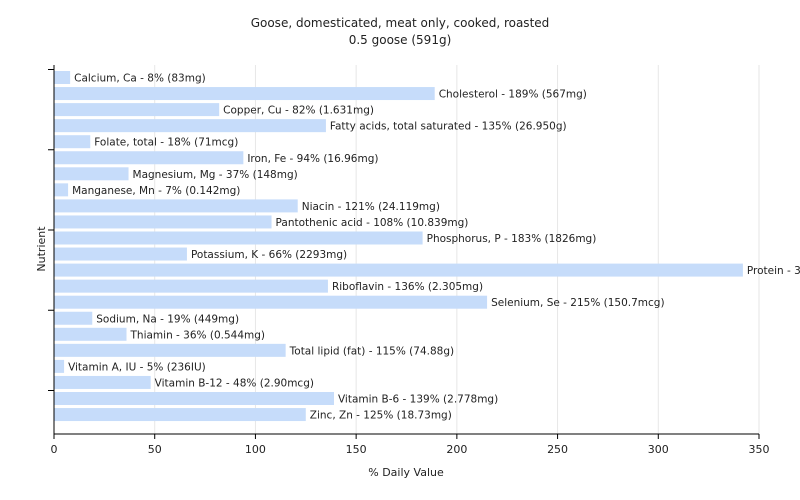 The height and width of the screenshot is (500, 800). Describe the element at coordinates (298, 111) in the screenshot. I see `bar-label: Copper, Cu - 82% (1.631mg)` at that location.